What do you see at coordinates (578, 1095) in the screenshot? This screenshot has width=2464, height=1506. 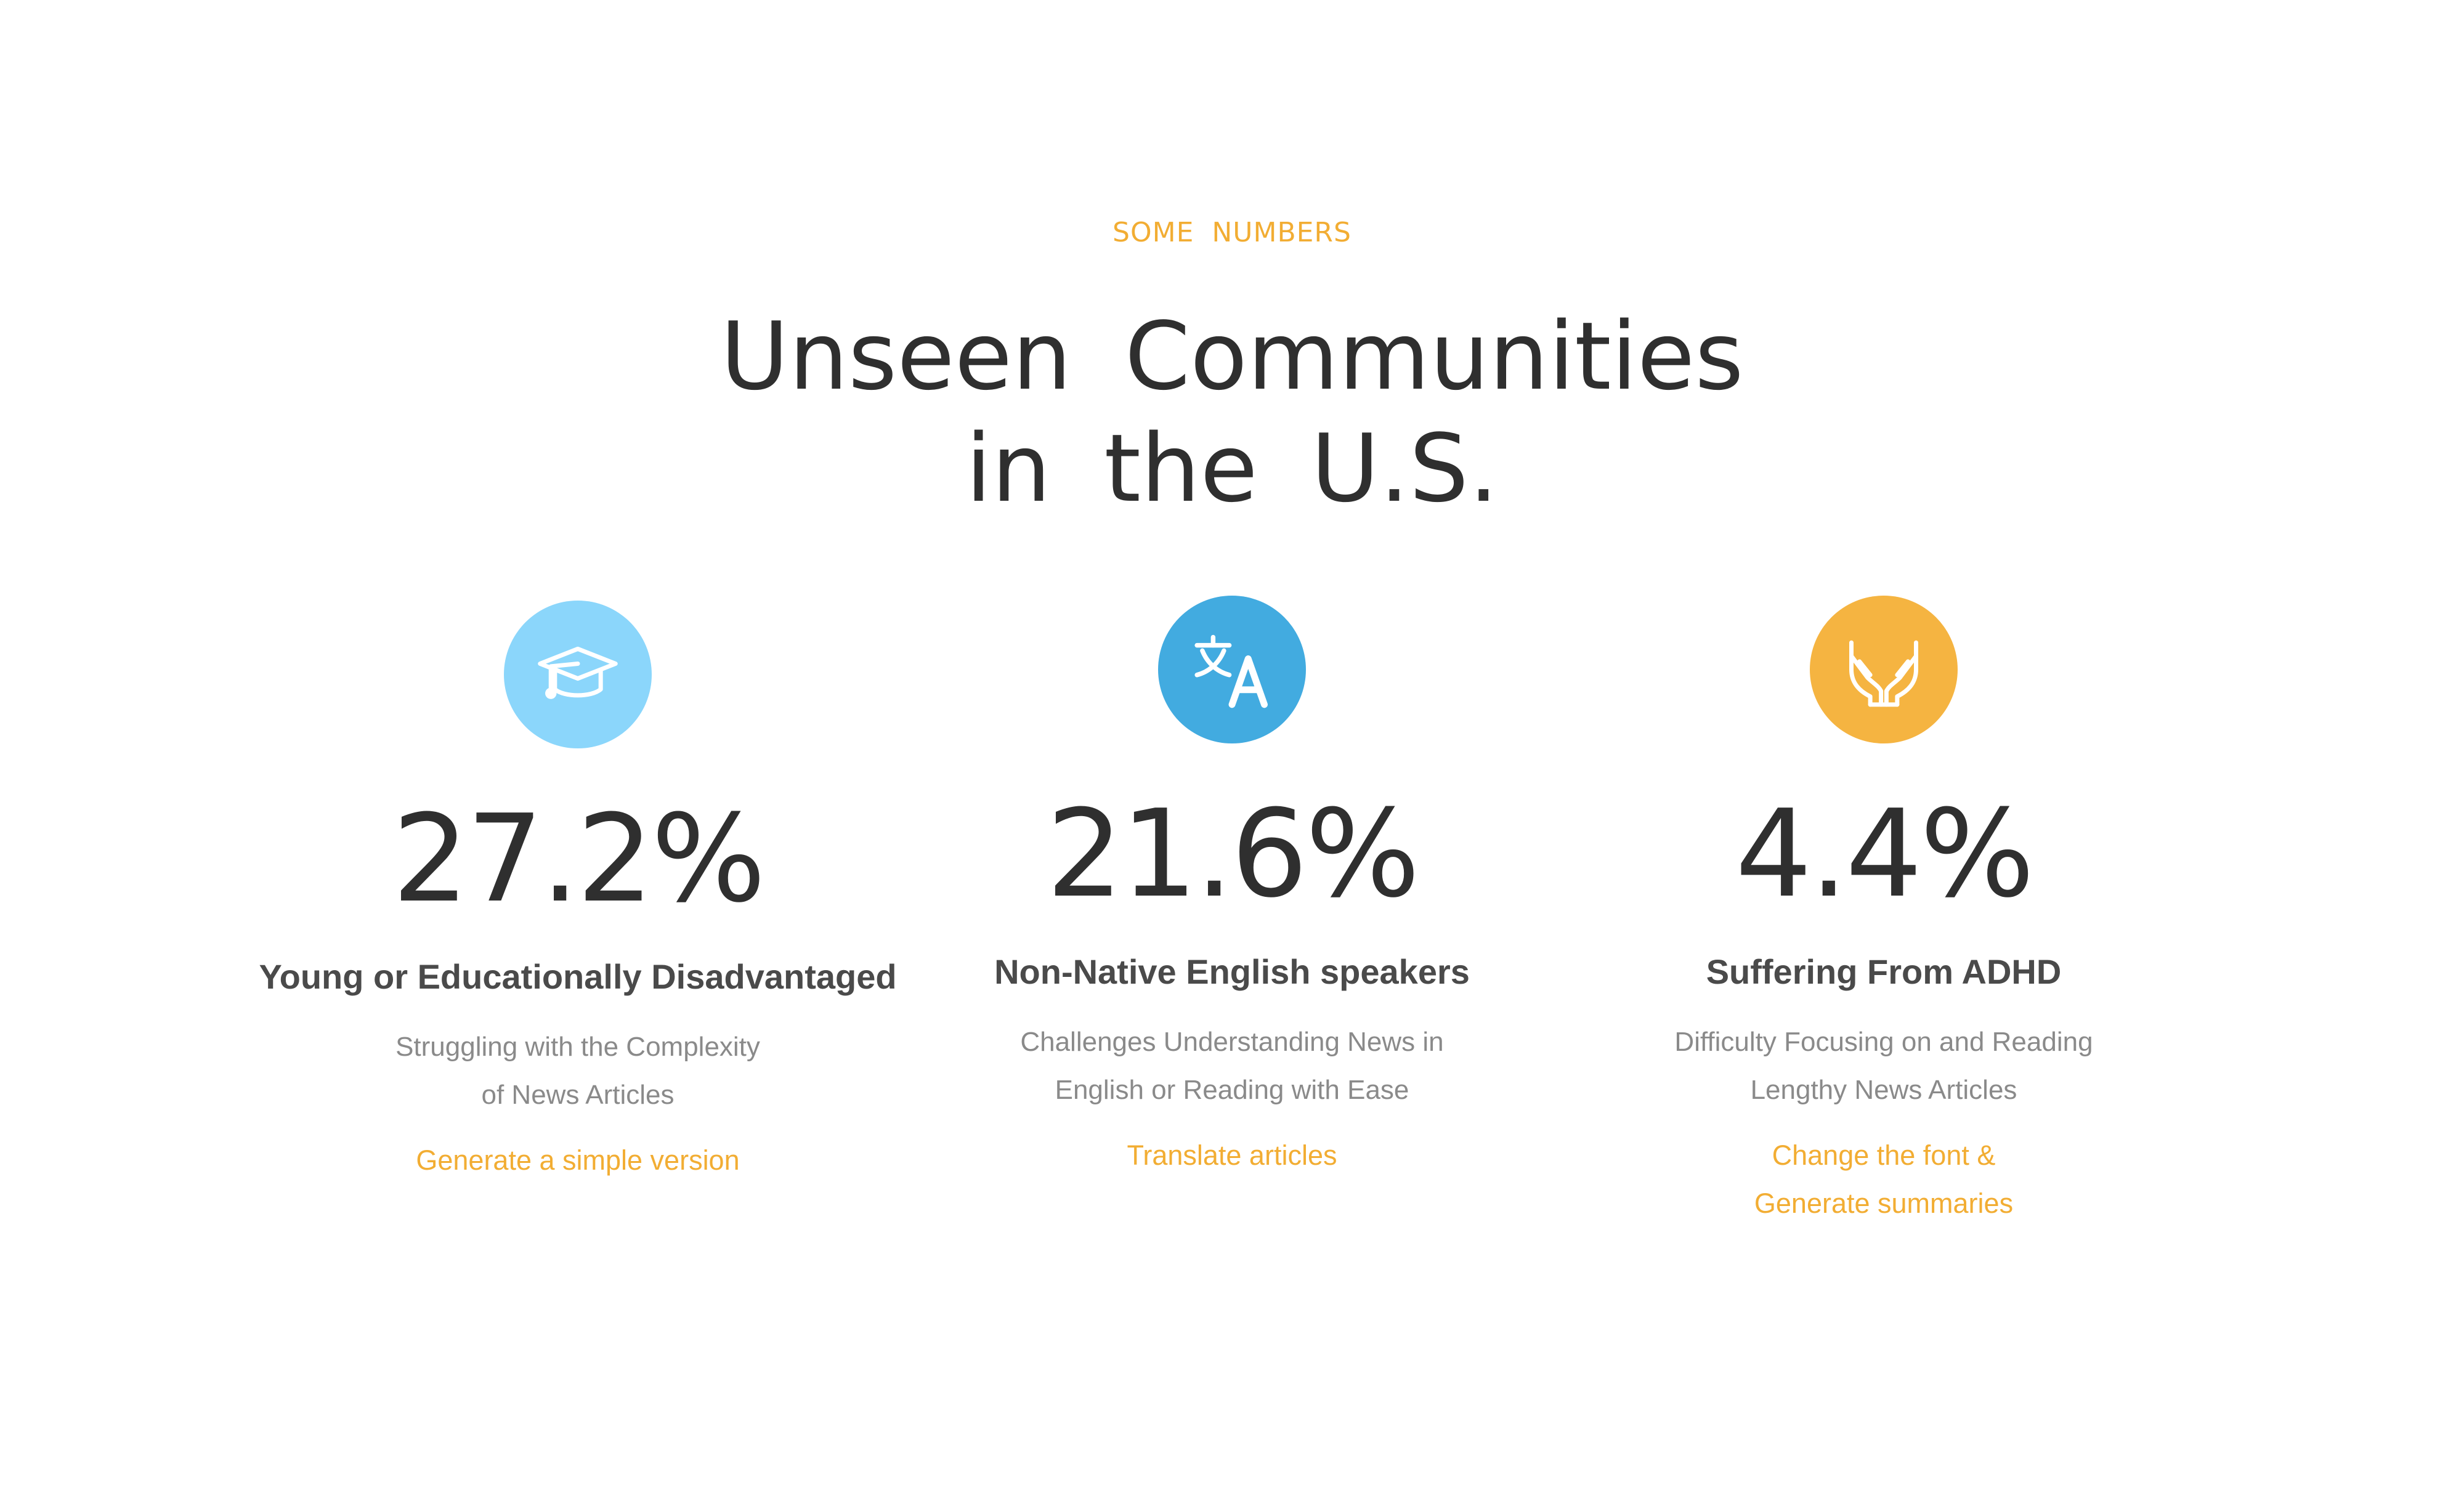 I see `stat-description-line-2: of News Articles` at bounding box center [578, 1095].